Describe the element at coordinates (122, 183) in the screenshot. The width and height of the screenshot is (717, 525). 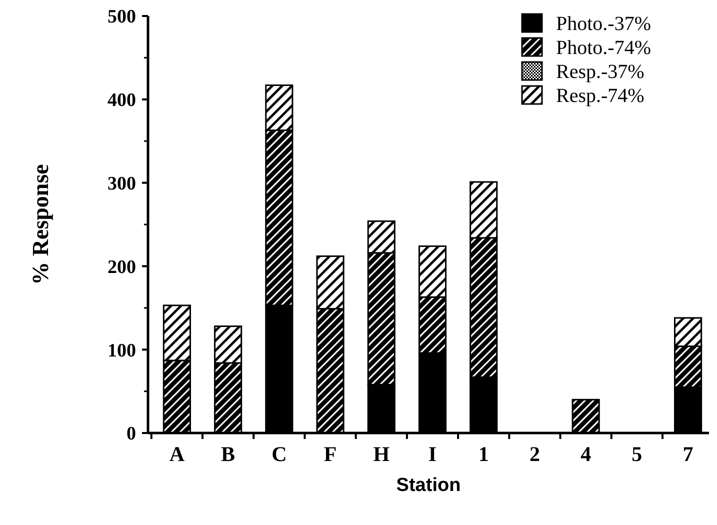
I see `y-tick-label: 300` at that location.